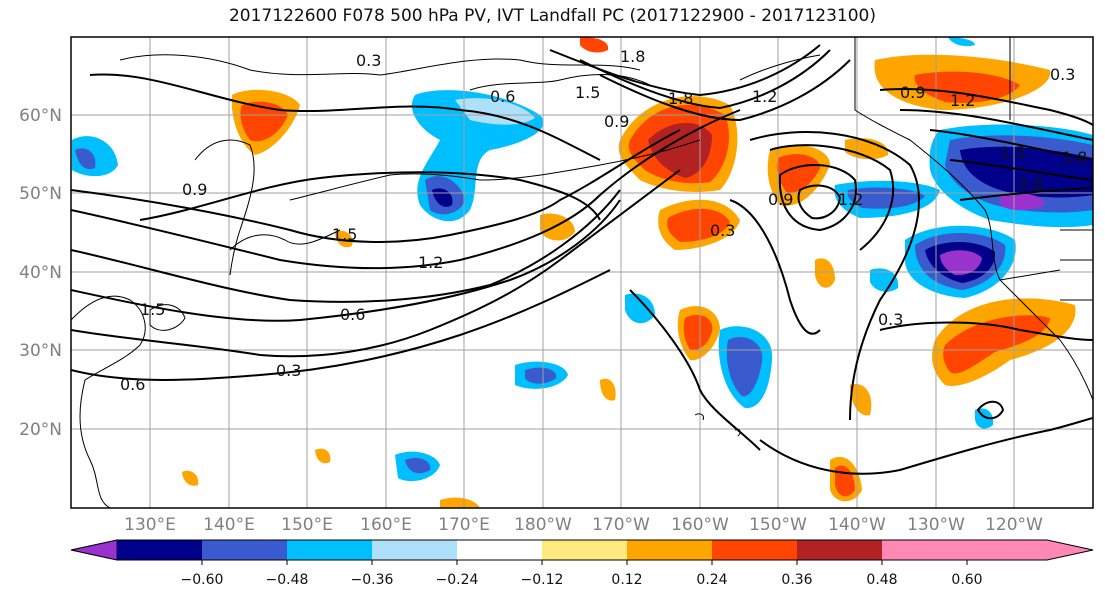 This screenshot has width=1105, height=601. Describe the element at coordinates (464, 525) in the screenshot. I see `lon-label: 170°E` at that location.